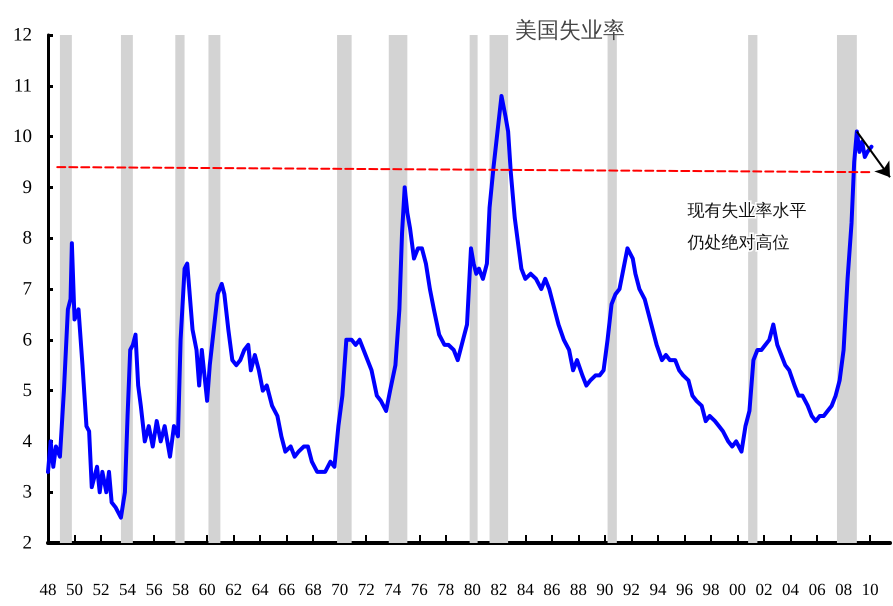 The height and width of the screenshot is (606, 893). I want to click on x-tick-label: 48, so click(48, 589).